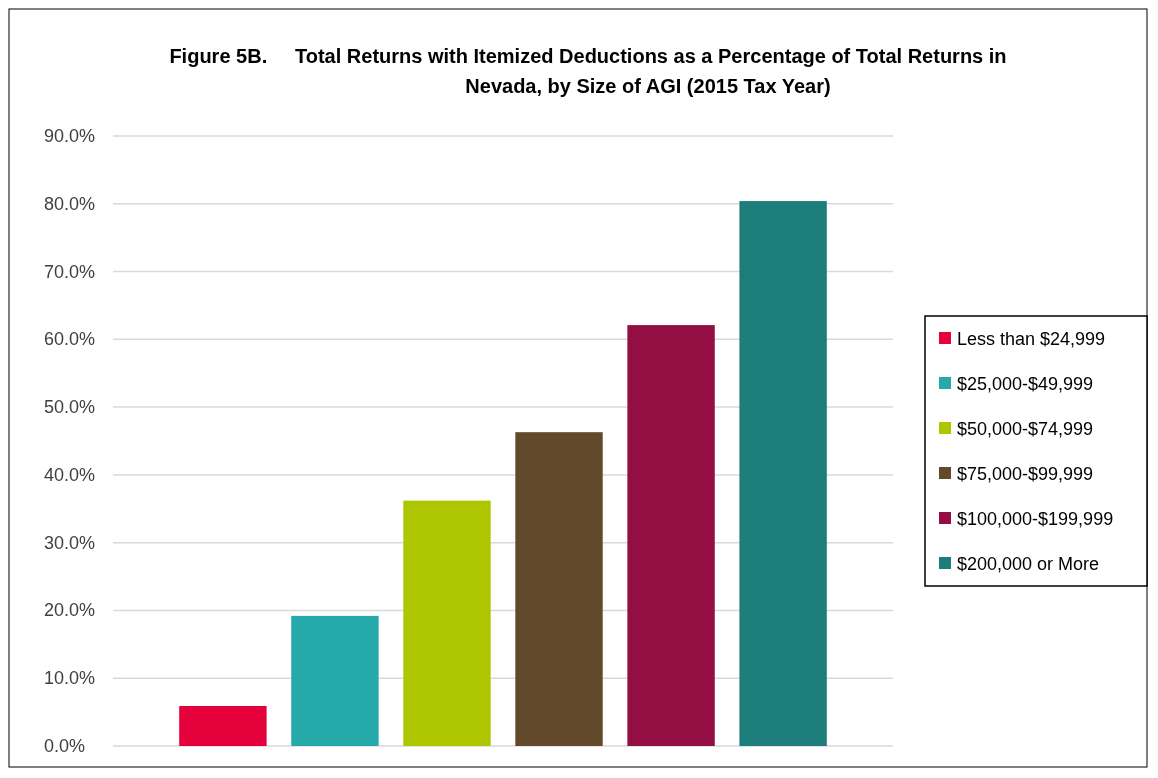  What do you see at coordinates (1025, 384) in the screenshot?
I see `legend-label: $25,000-$49,999` at bounding box center [1025, 384].